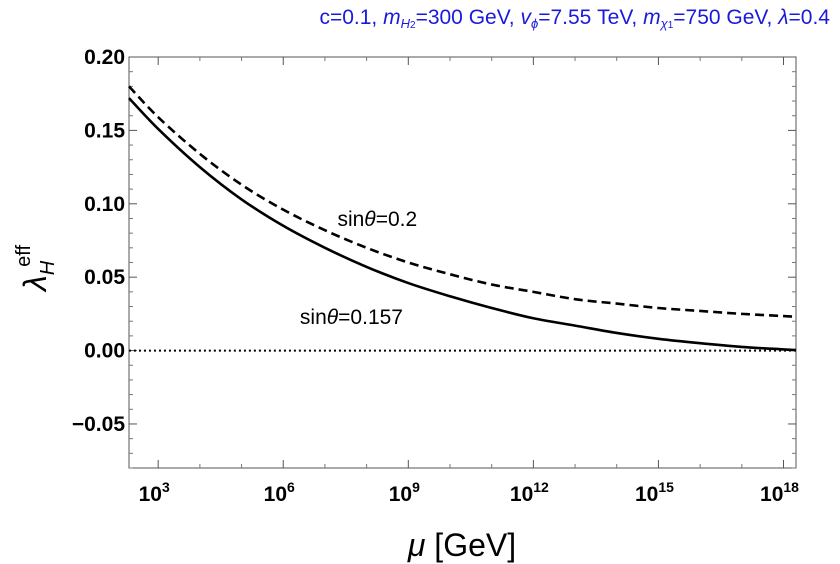 The image size is (840, 564). I want to click on title-mchi-value: =750 GeV,, so click(726, 17).